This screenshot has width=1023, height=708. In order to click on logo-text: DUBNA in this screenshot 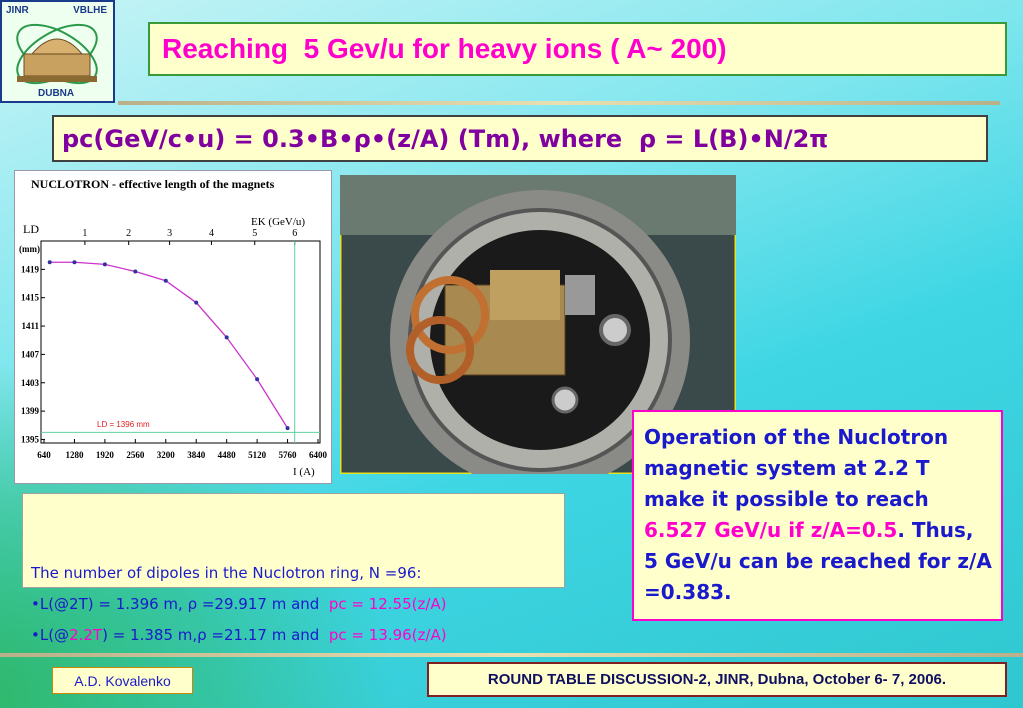, I will do `click(56, 93)`.